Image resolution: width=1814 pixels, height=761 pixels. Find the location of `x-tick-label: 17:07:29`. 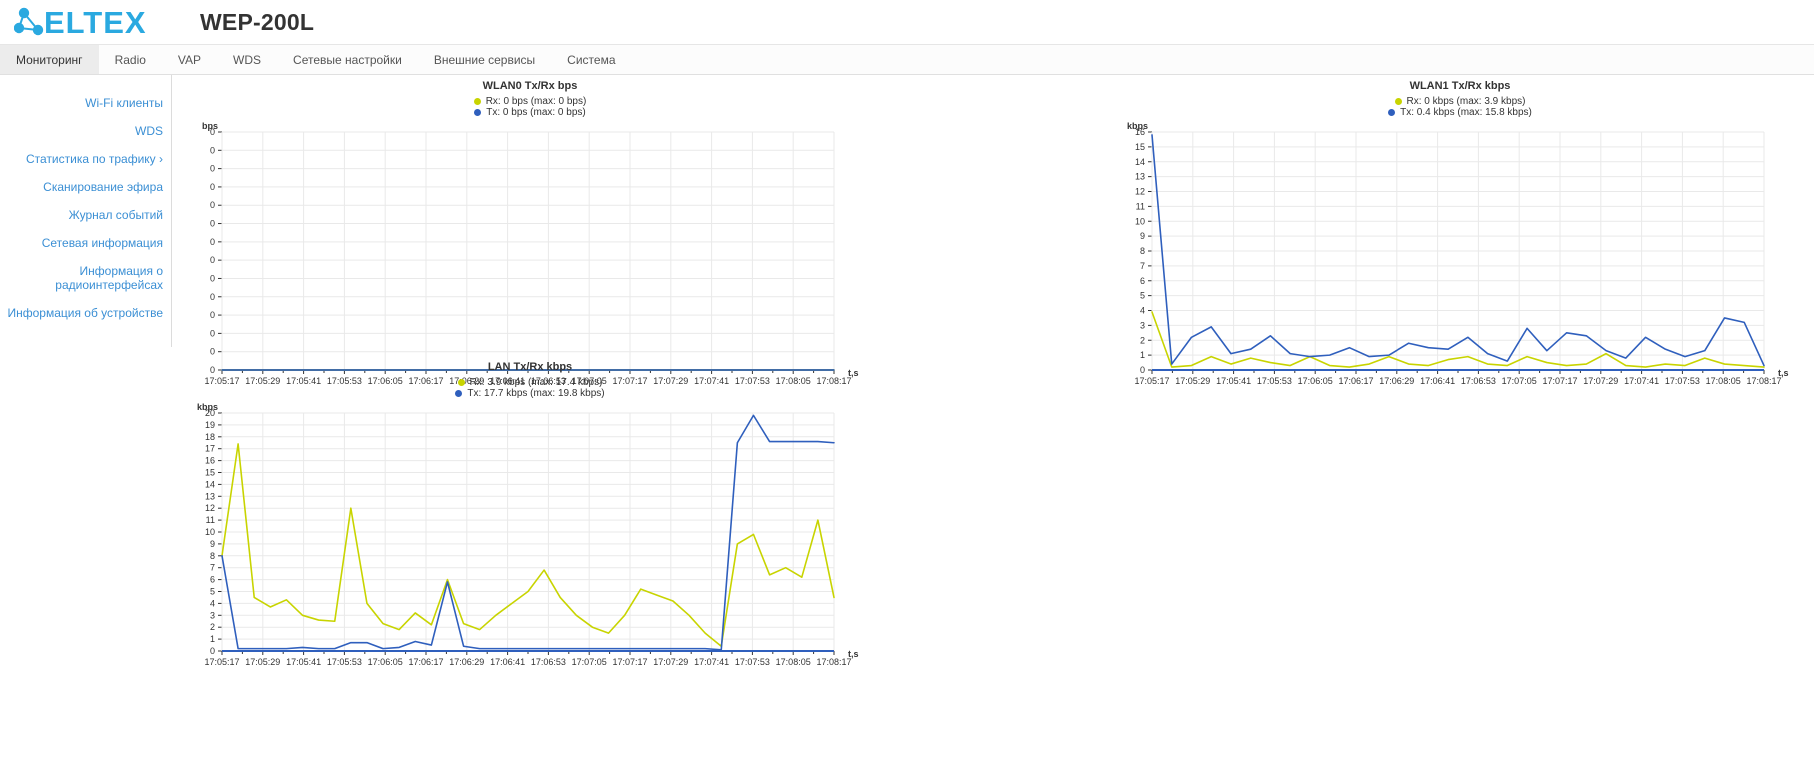

x-tick-label: 17:07:29 is located at coordinates (670, 381).